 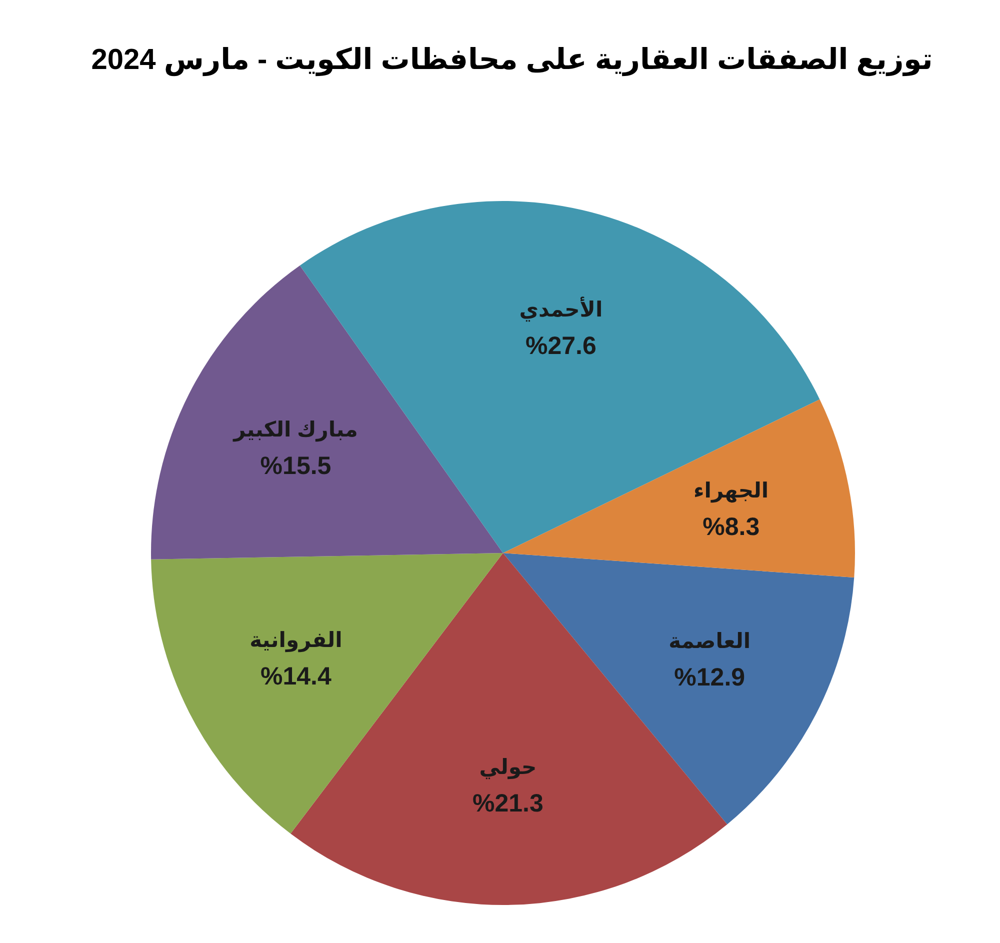 I want to click on data-label: %27.6, so click(x=560, y=346).